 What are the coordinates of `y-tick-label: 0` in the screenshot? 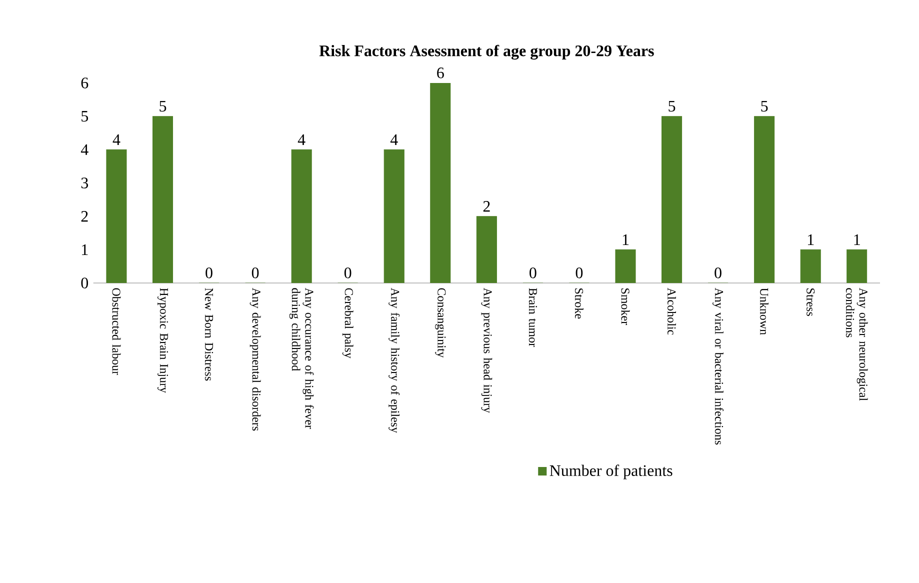 It's located at (84, 283).